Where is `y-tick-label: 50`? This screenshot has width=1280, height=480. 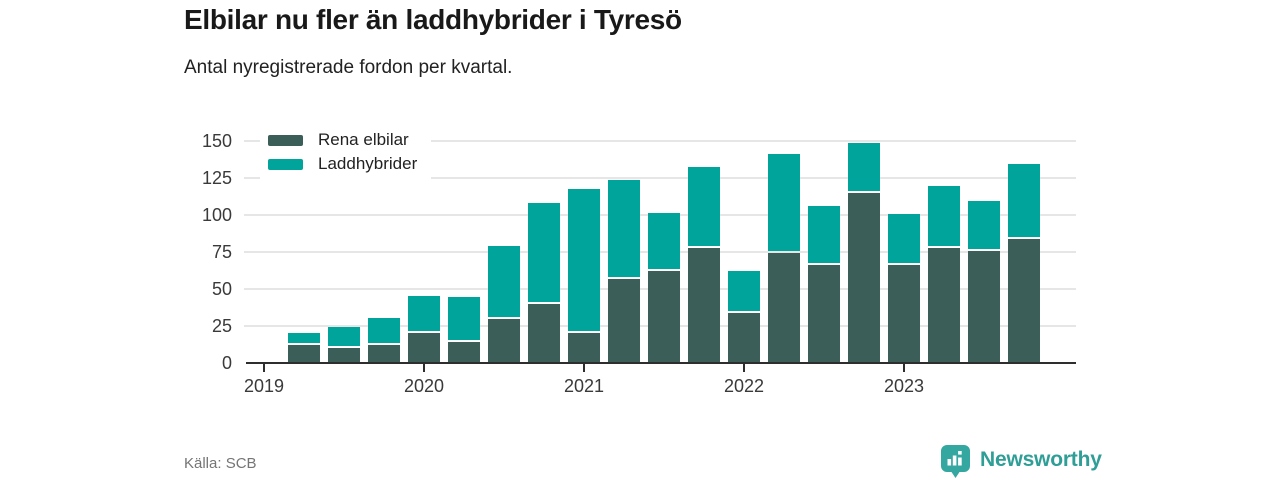 y-tick-label: 50 is located at coordinates (221, 289).